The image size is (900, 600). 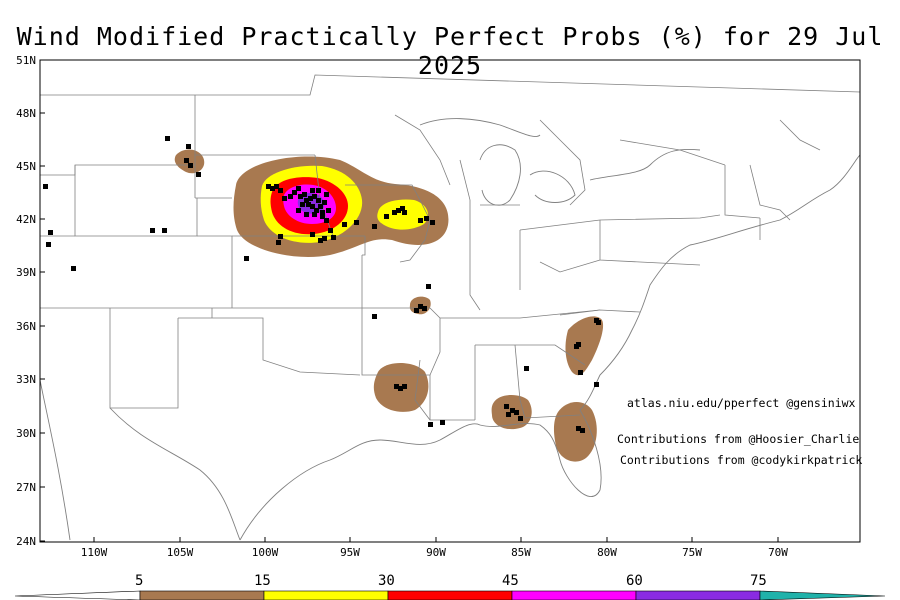 What do you see at coordinates (822, 595) in the screenshot?
I see `legend-high-triangle` at bounding box center [822, 595].